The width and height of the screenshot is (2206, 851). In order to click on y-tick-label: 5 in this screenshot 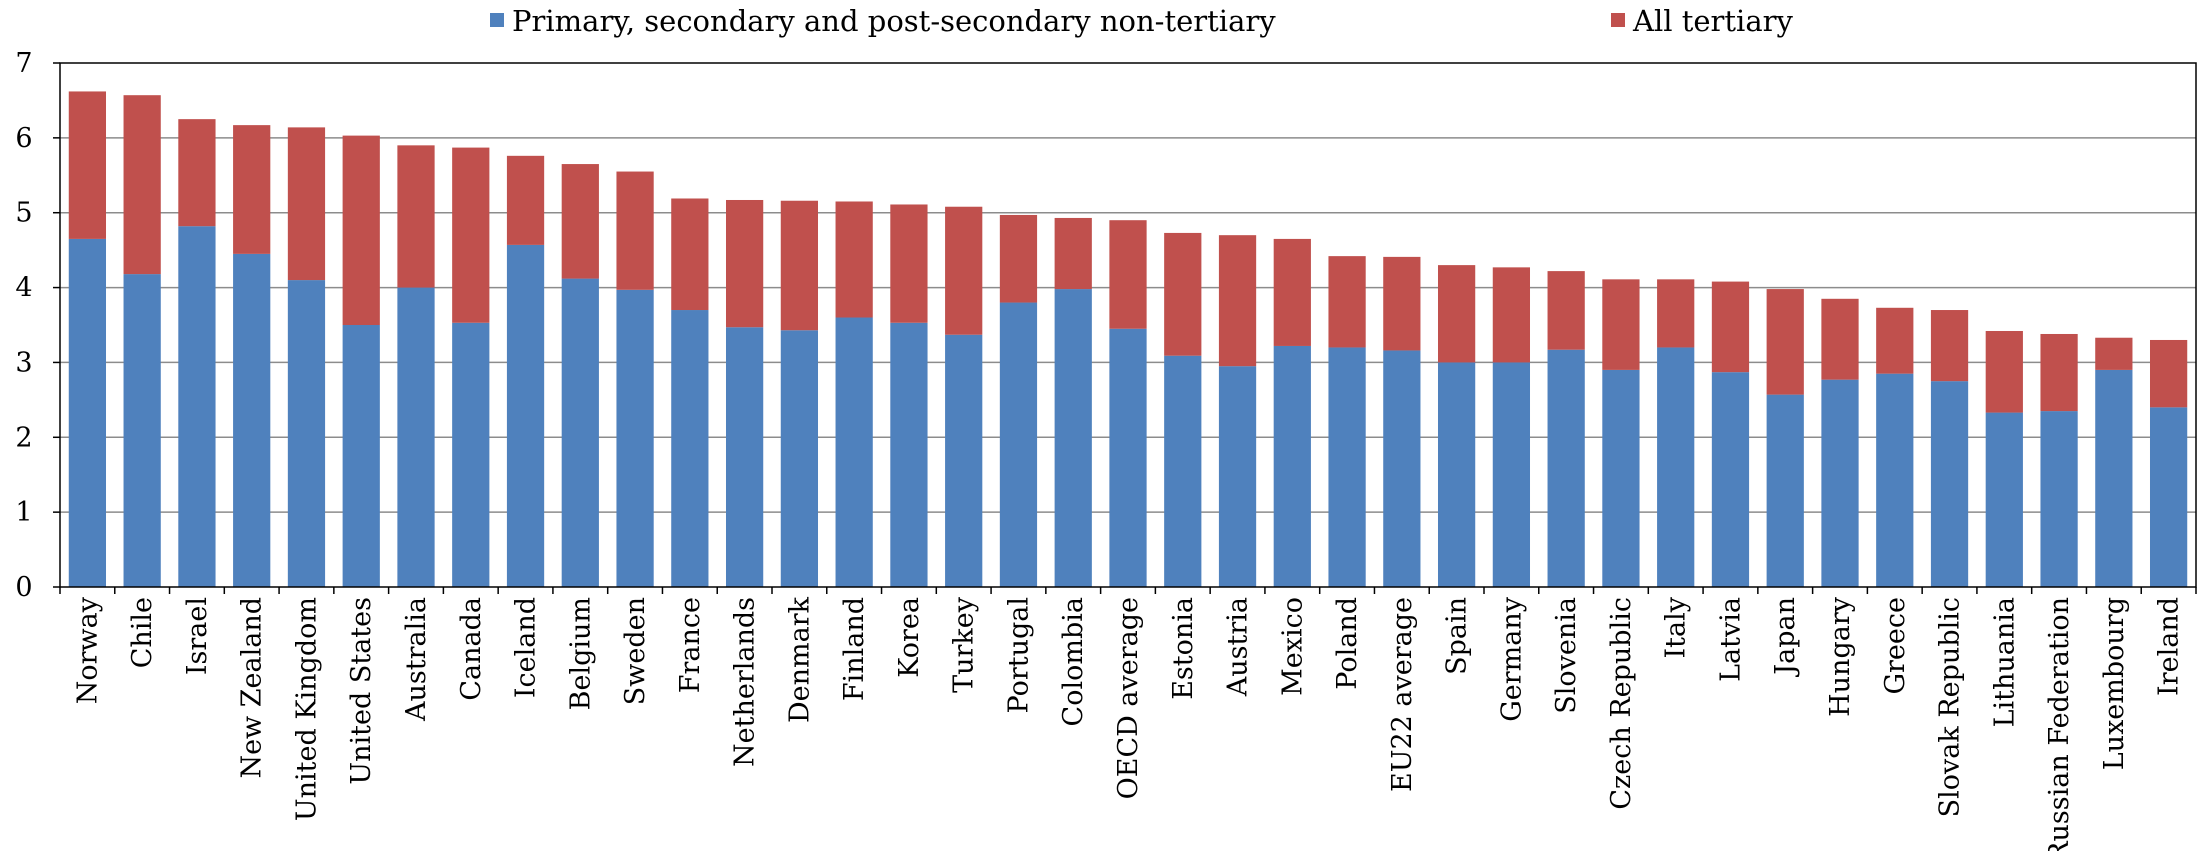, I will do `click(23, 213)`.